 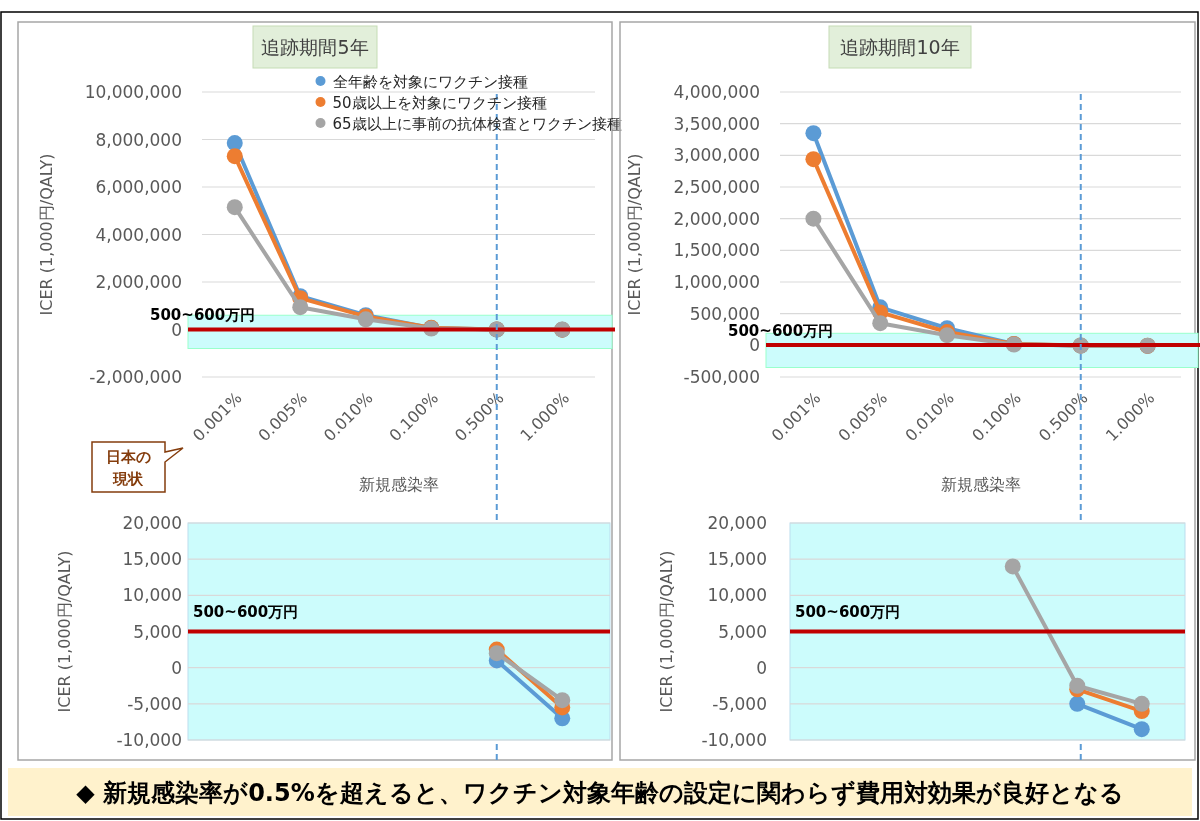 I want to click on y-tick-label: 10,000,000, so click(x=133, y=92).